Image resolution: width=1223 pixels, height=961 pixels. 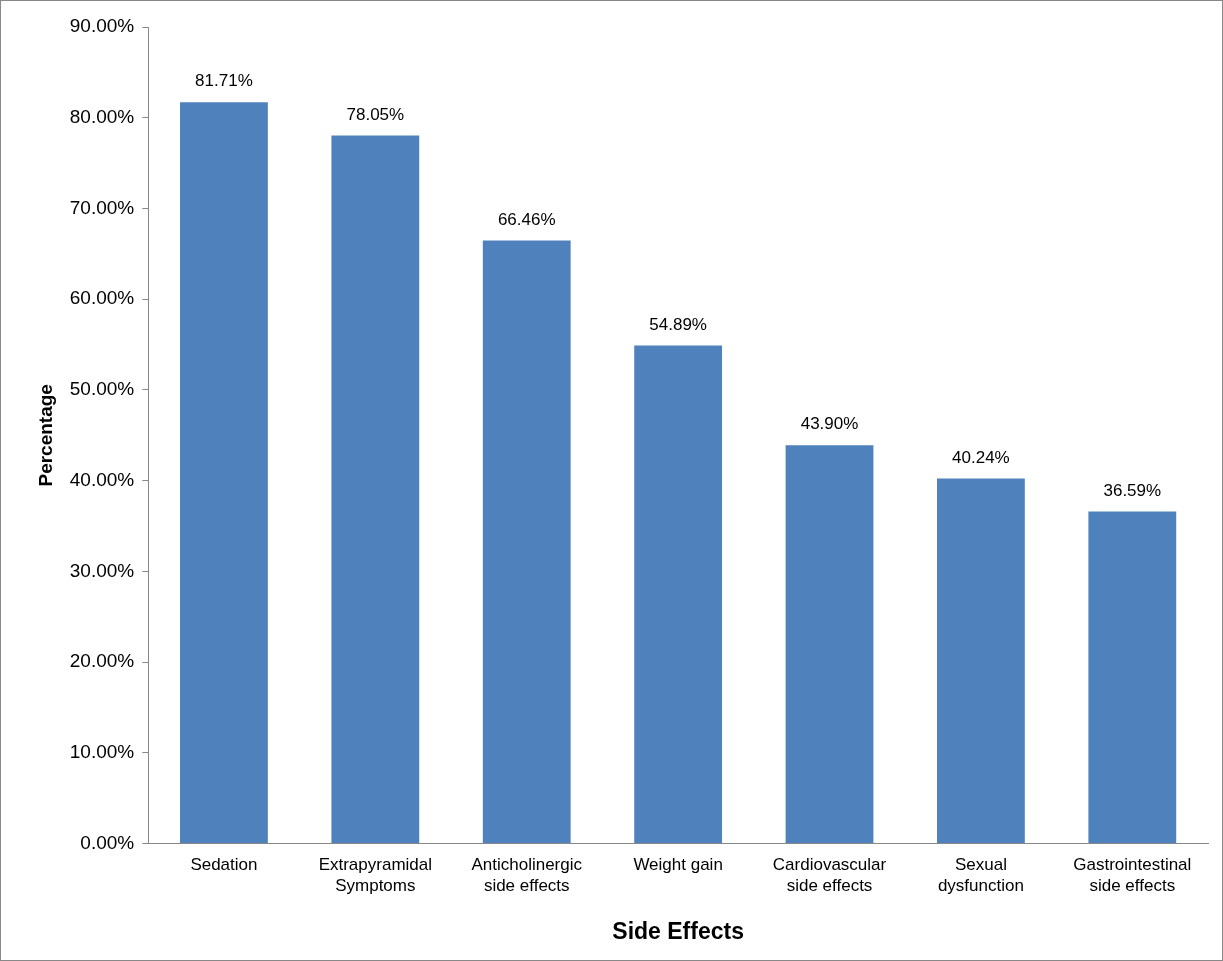 What do you see at coordinates (102, 570) in the screenshot?
I see `y-tick-label: 30.00%` at bounding box center [102, 570].